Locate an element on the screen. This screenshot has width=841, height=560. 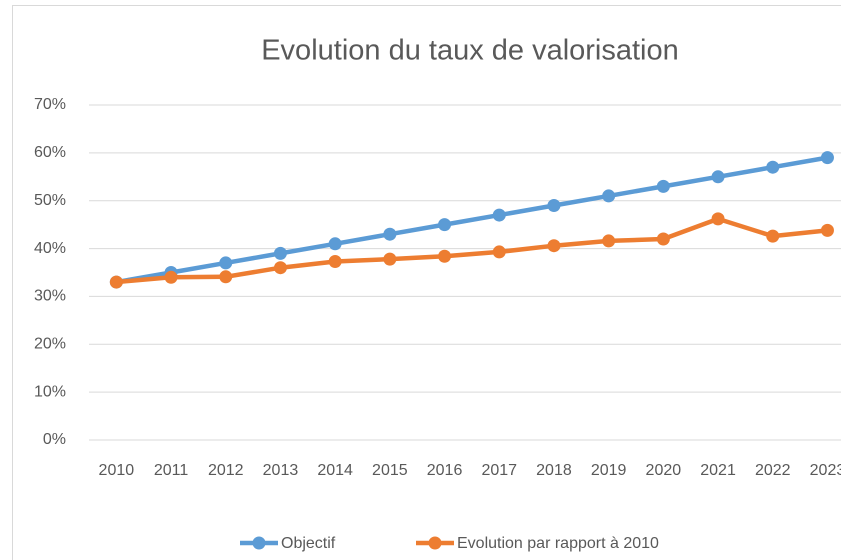
x-tick-label: 2017 is located at coordinates (499, 470).